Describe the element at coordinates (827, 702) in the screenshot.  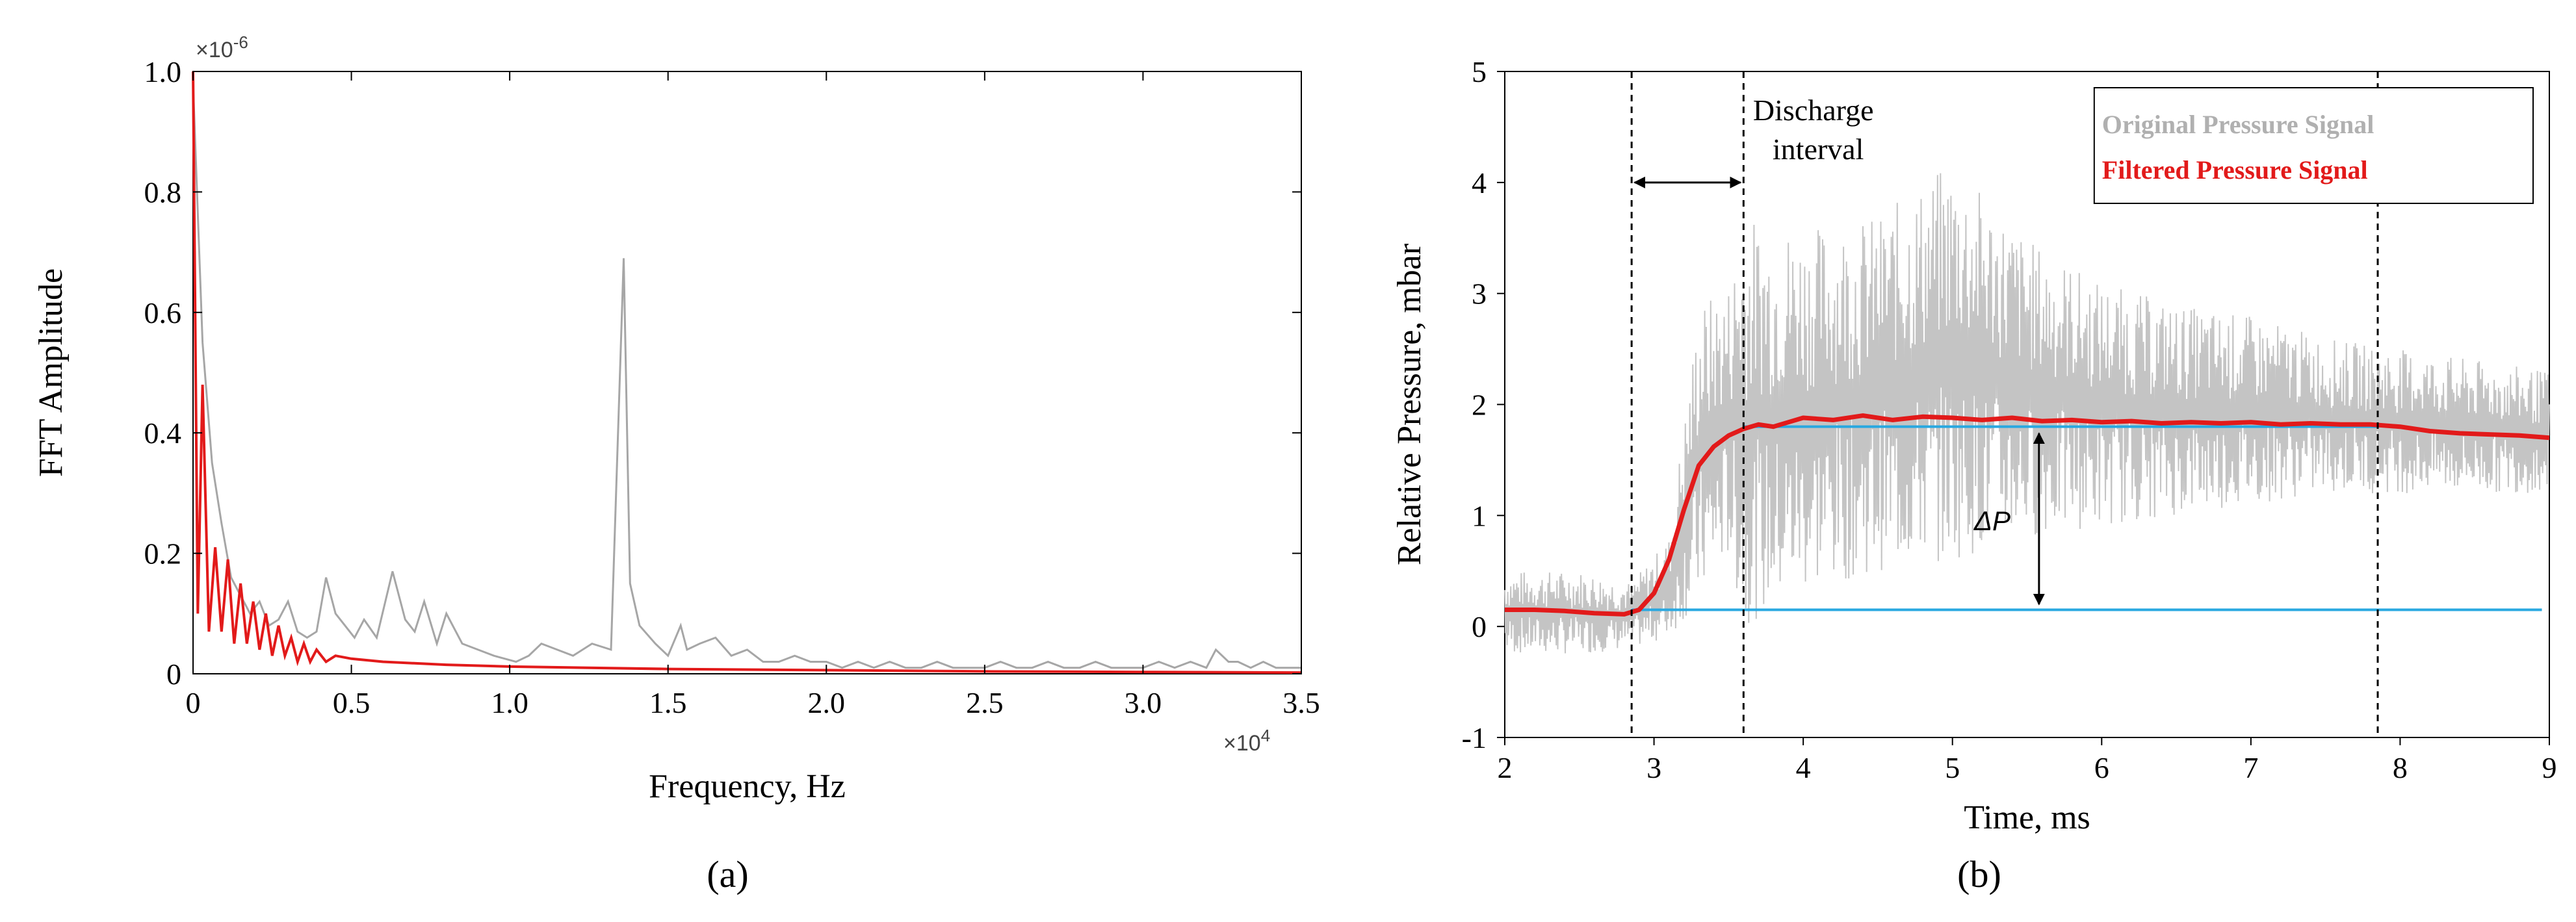
I see `x-tick-label: 2.0` at that location.